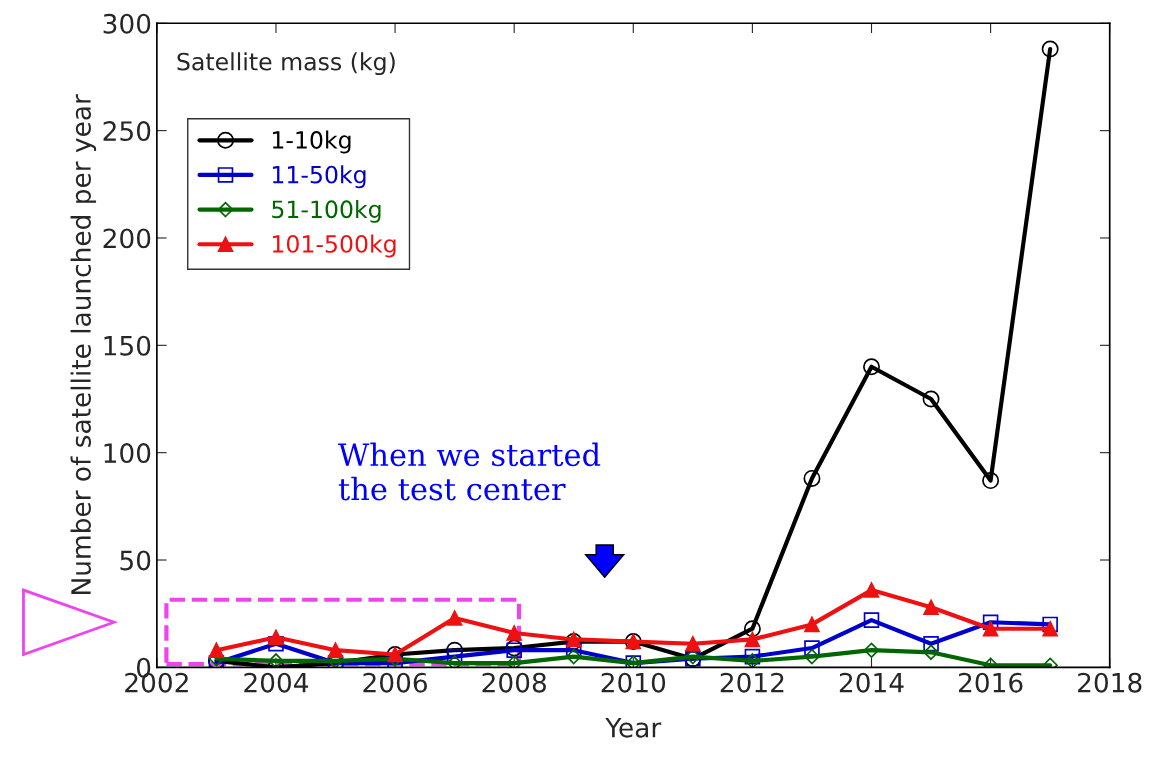 The width and height of the screenshot is (1162, 776). What do you see at coordinates (276, 682) in the screenshot?
I see `x-tick-label: 2004` at bounding box center [276, 682].